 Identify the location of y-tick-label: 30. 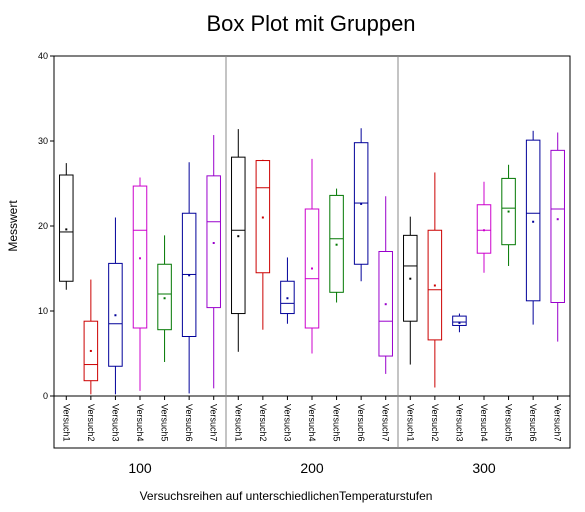
(43, 141).